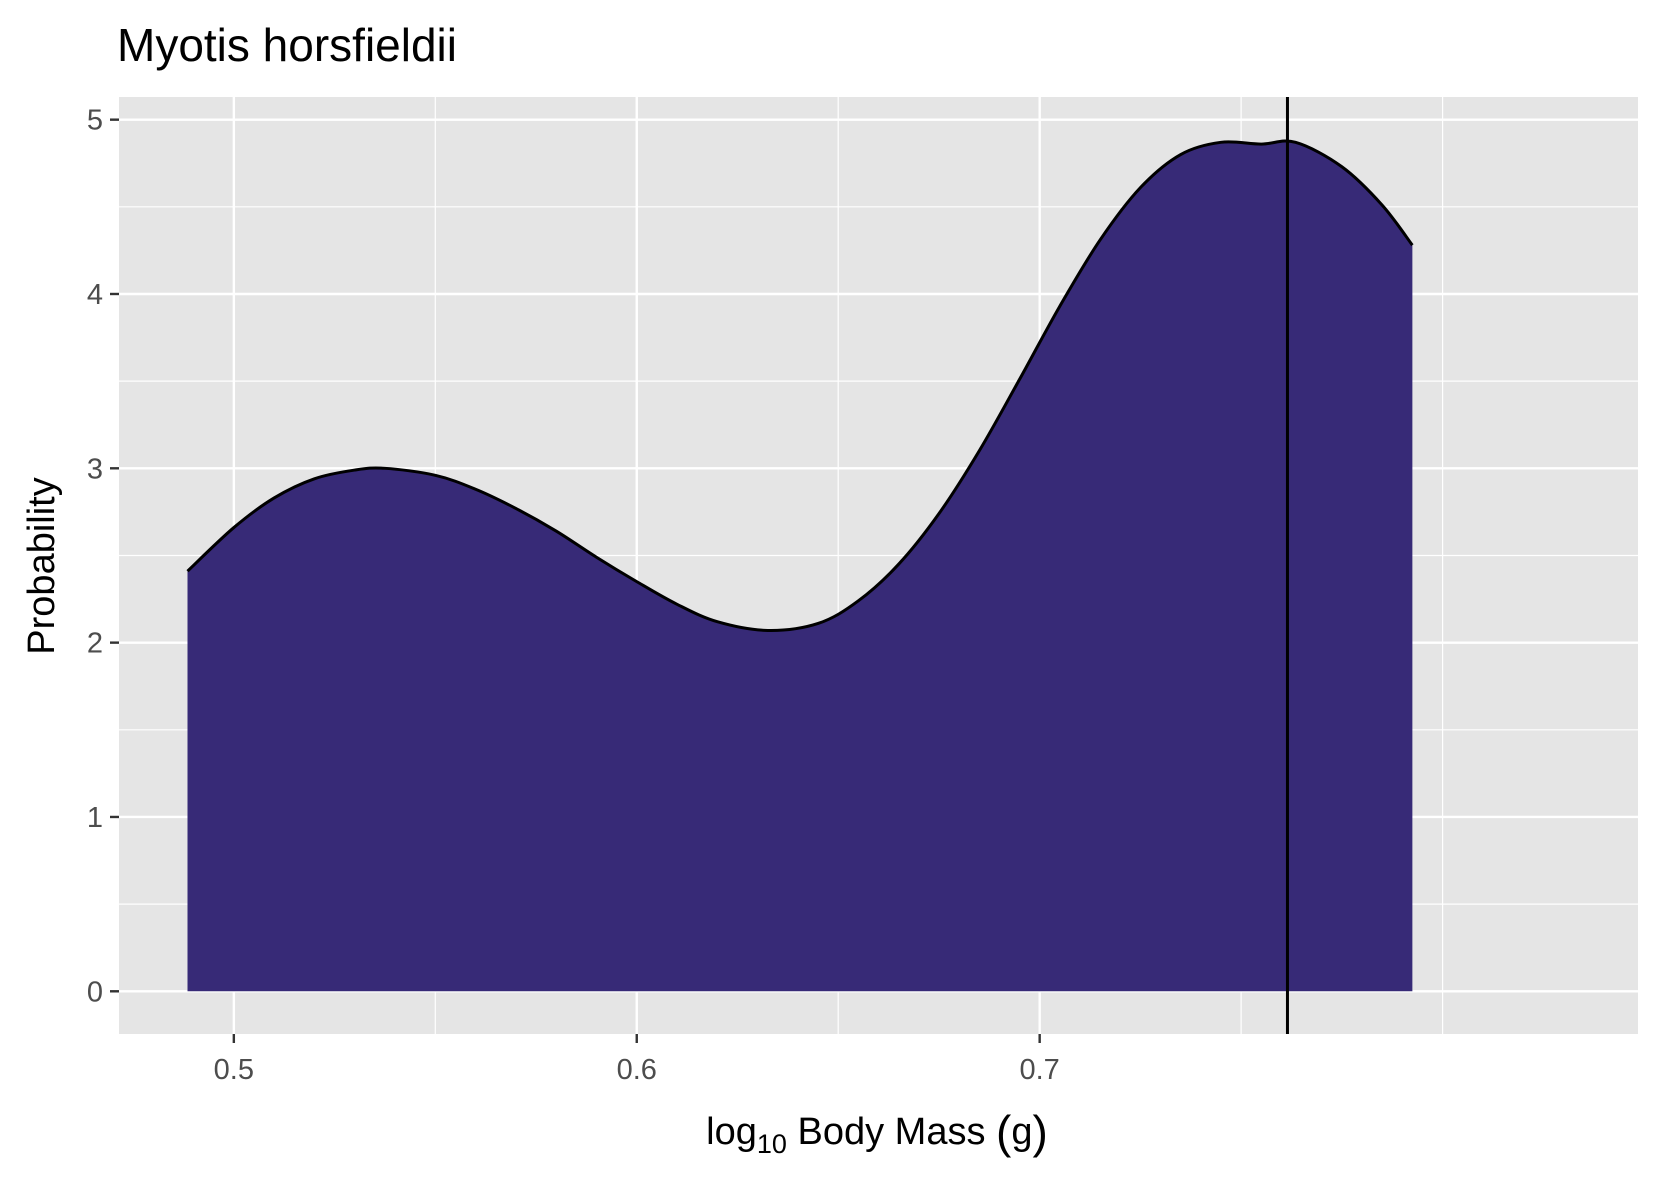  What do you see at coordinates (772, 1144) in the screenshot?
I see `x-axis-title-subscript: 10` at bounding box center [772, 1144].